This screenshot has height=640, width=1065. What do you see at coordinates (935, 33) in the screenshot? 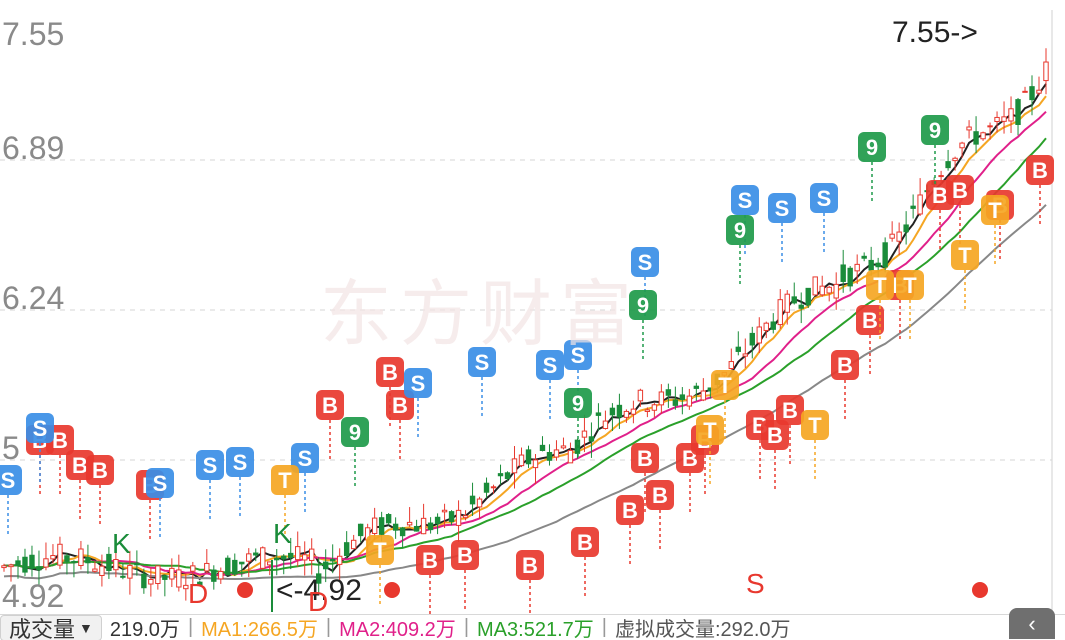
I see `high-price-annotation: 7.55->` at bounding box center [935, 33].